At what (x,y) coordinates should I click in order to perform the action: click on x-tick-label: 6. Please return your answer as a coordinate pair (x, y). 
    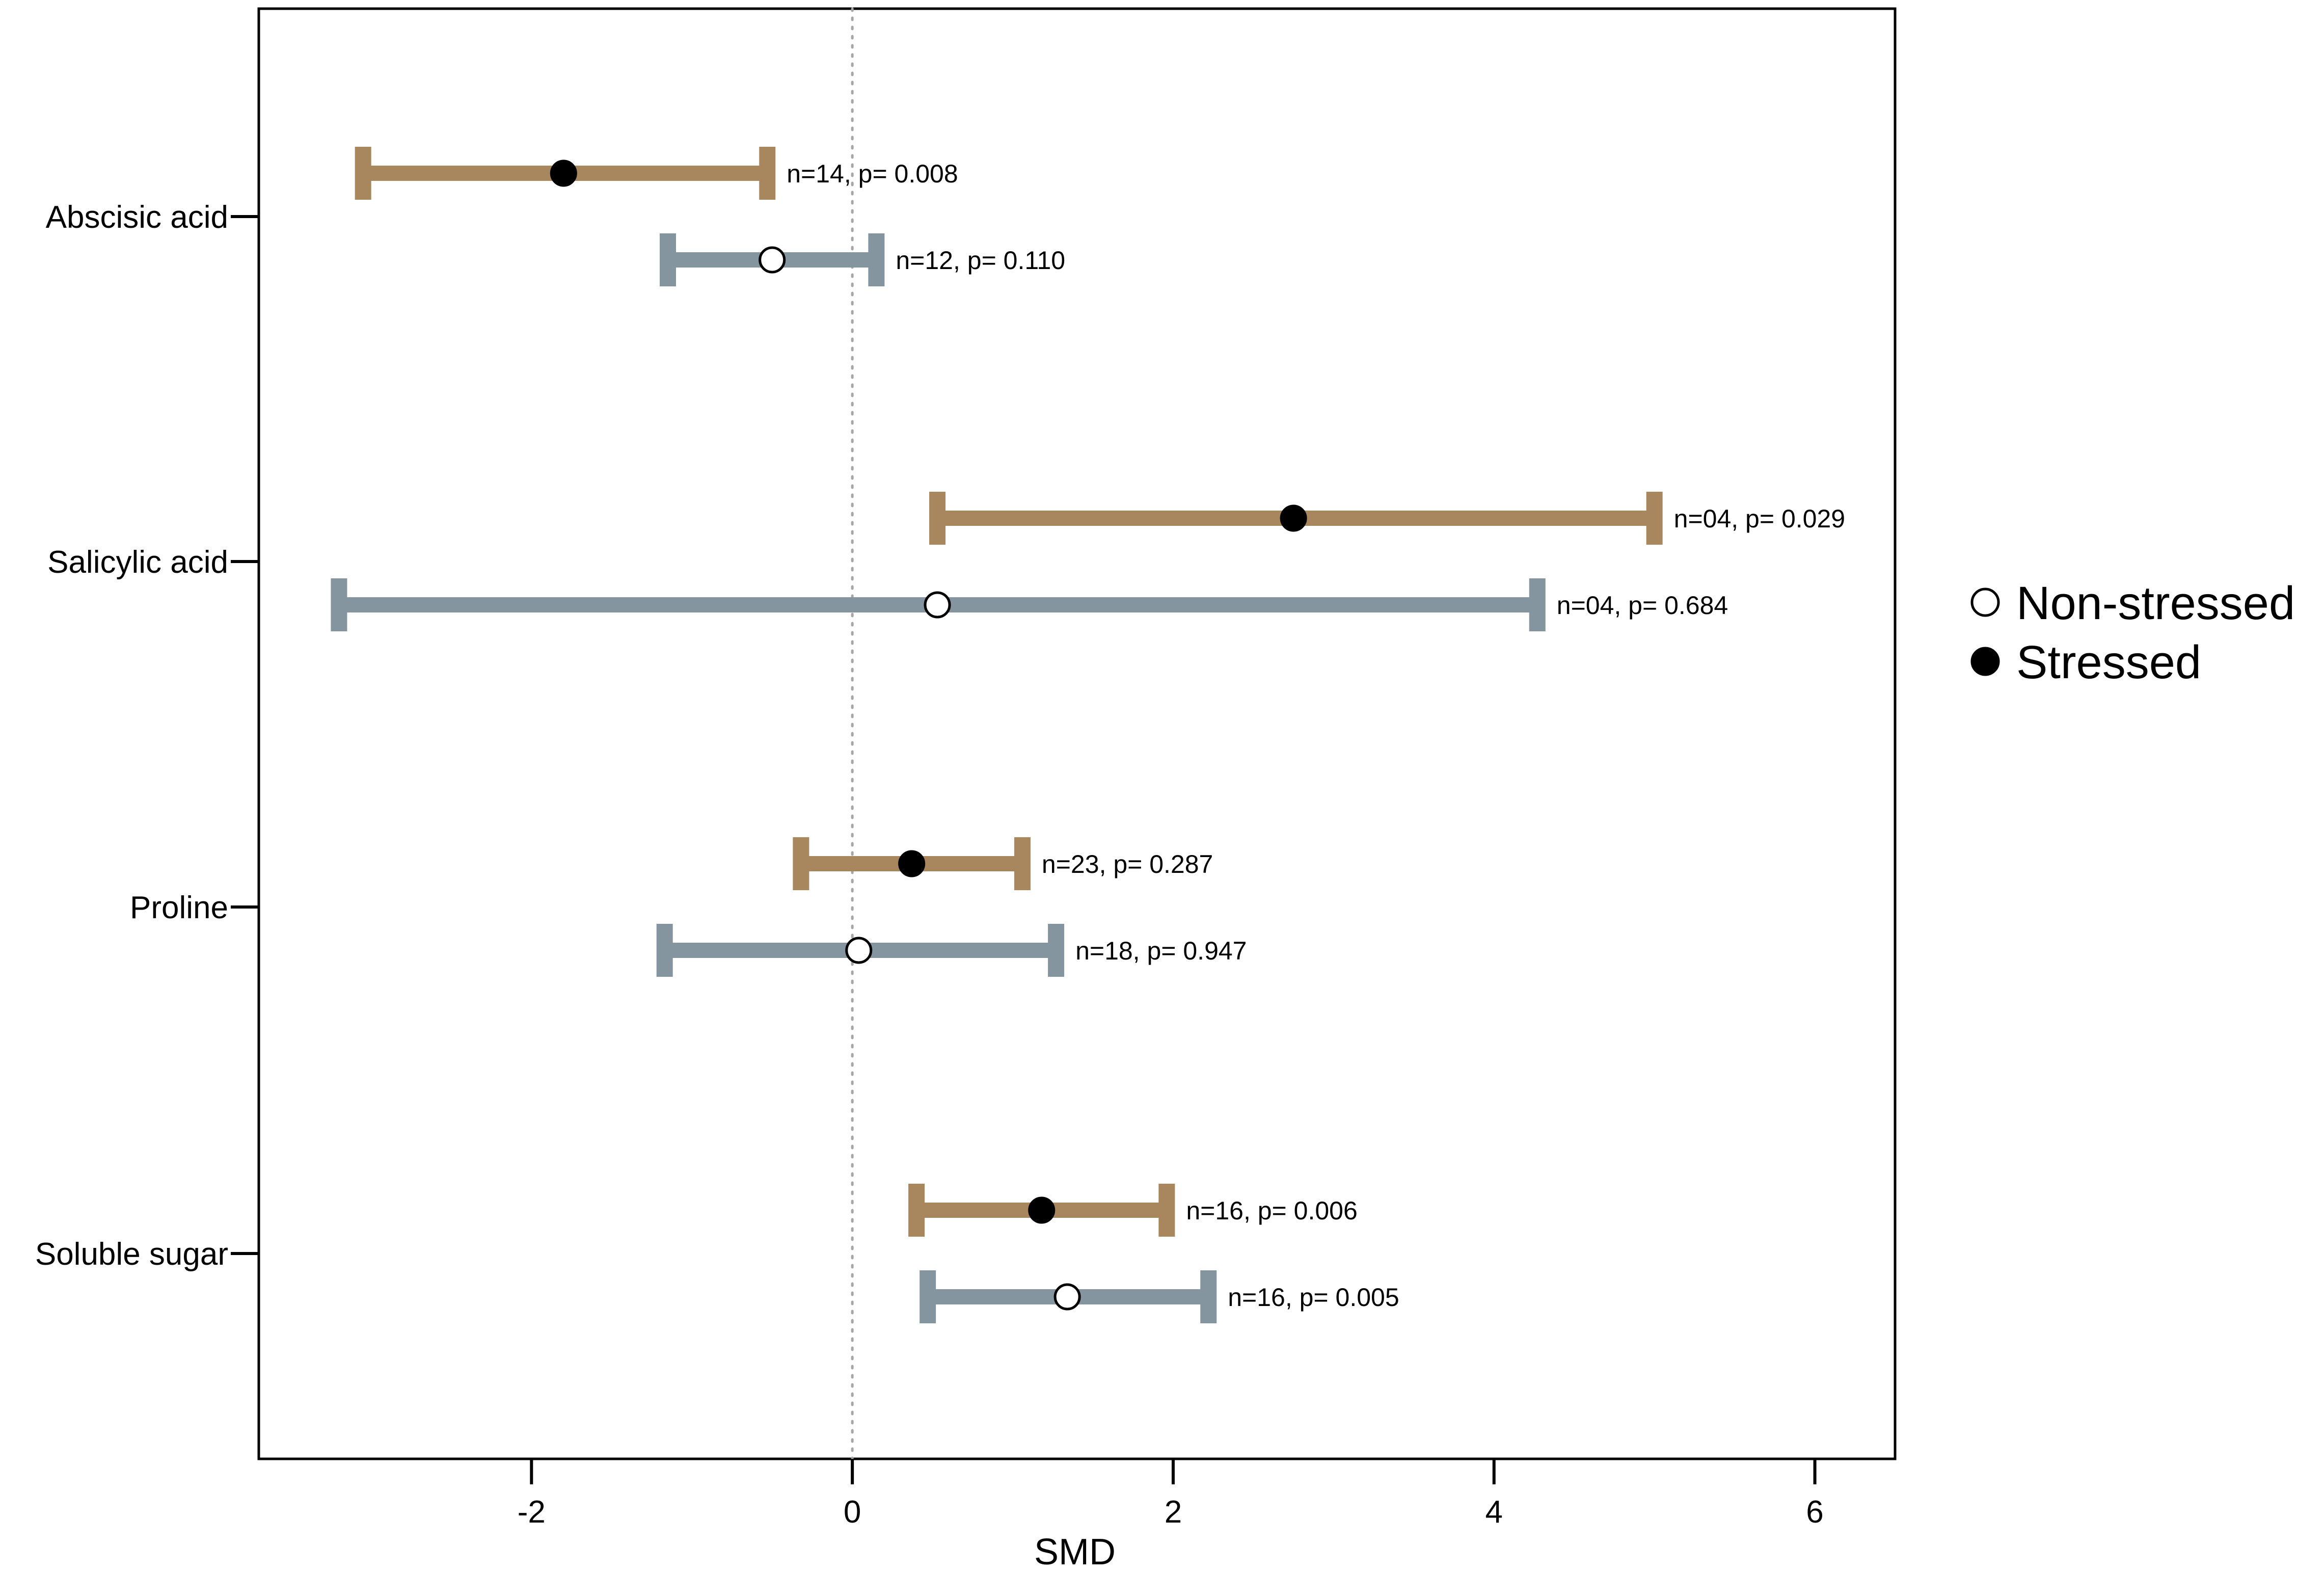
    Looking at the image, I should click on (1814, 1512).